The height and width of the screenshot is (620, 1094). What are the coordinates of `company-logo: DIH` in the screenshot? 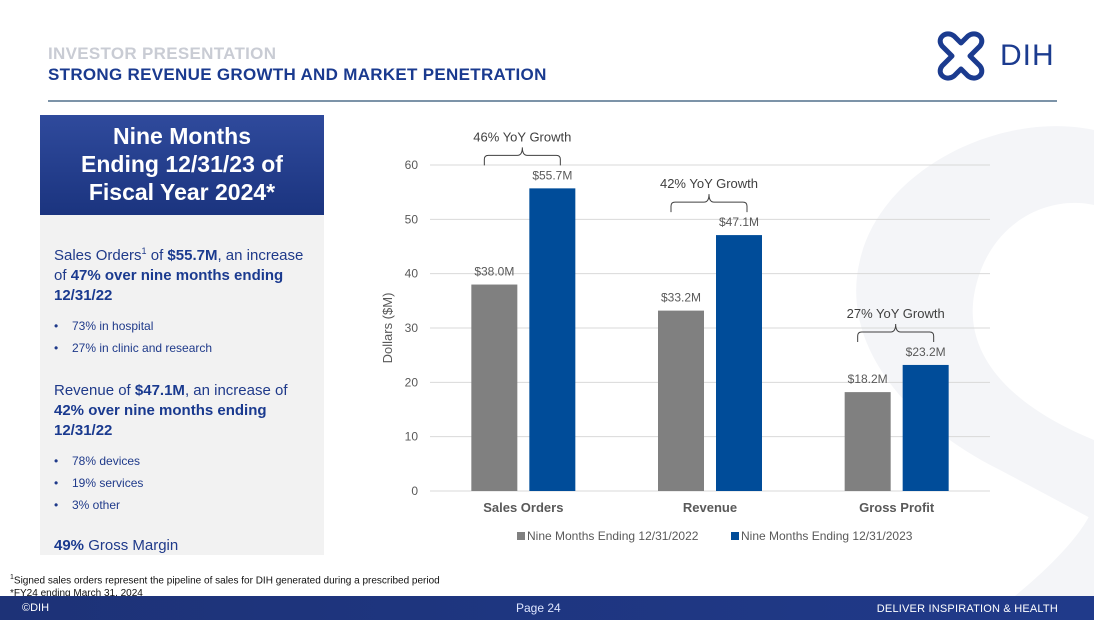 It's located at (996, 56).